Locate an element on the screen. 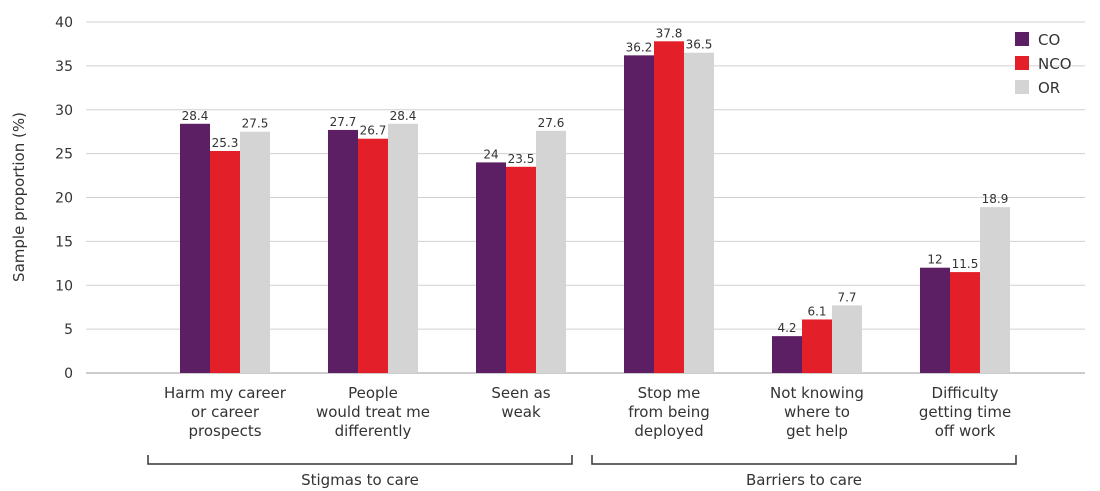  y-tick-label: 40 is located at coordinates (64, 23).